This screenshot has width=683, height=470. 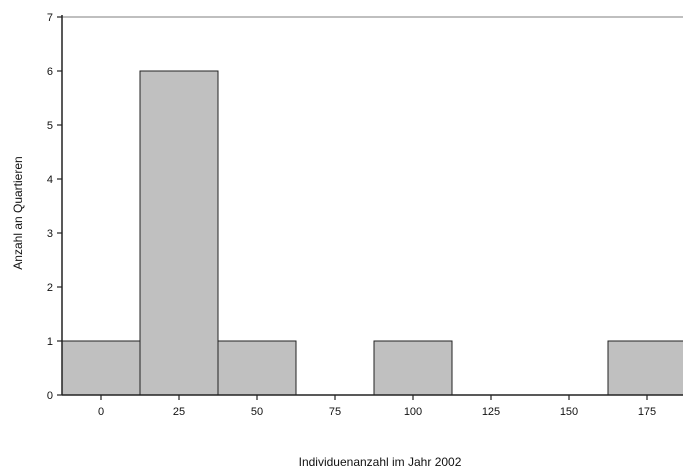 I want to click on x-axis-title: Individuenanzahl im Jahr 2002, so click(x=380, y=462).